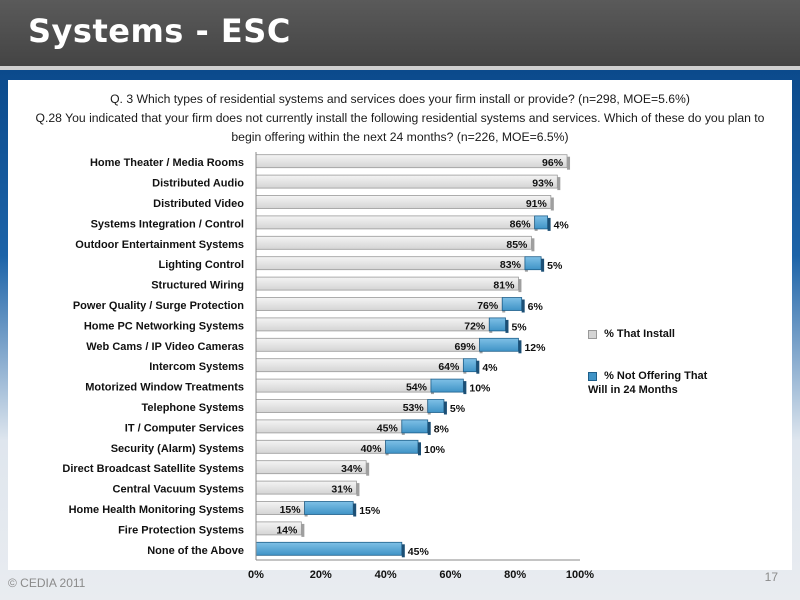  I want to click on x-tick-label: 0%, so click(256, 575).